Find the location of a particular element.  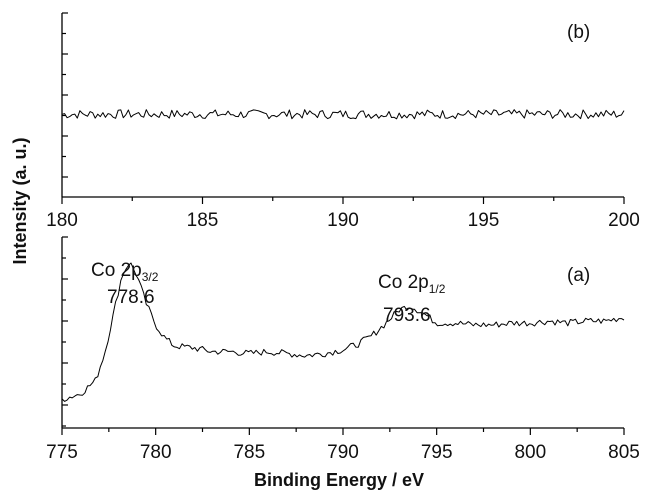

panel-a-x-tick-labels: 775 780 785 790 795 800 805 is located at coordinates (343, 452).